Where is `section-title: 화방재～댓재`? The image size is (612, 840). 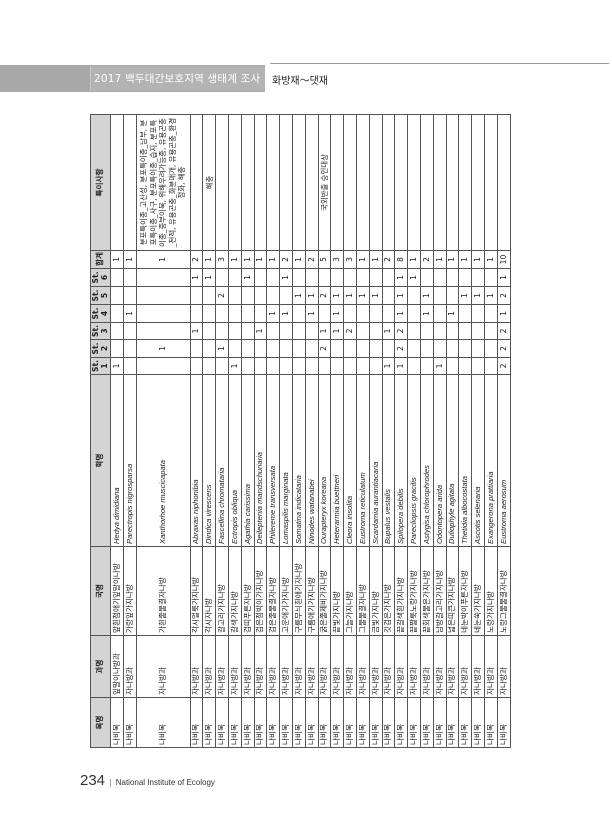
section-title: 화방재～댓재 is located at coordinates (300, 81).